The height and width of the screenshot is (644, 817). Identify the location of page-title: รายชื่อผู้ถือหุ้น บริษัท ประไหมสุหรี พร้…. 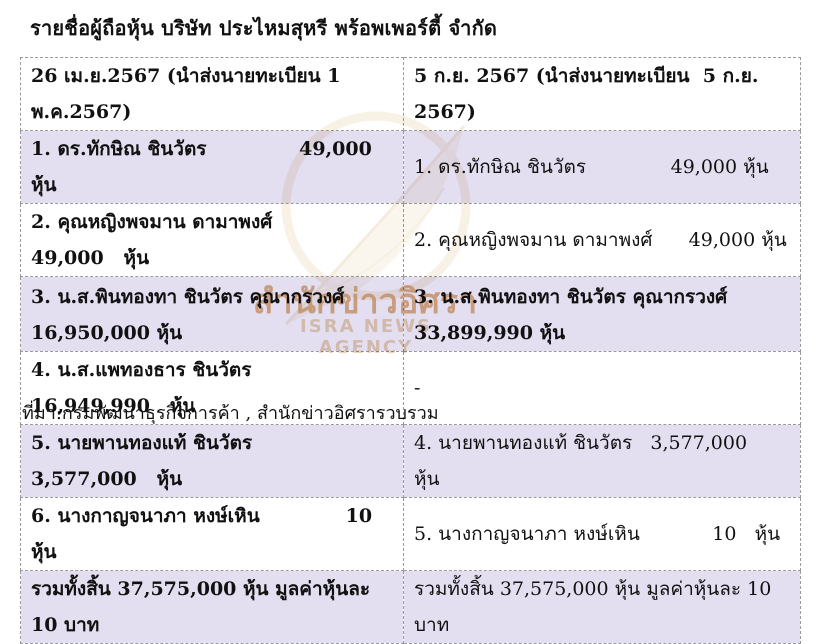
(264, 28).